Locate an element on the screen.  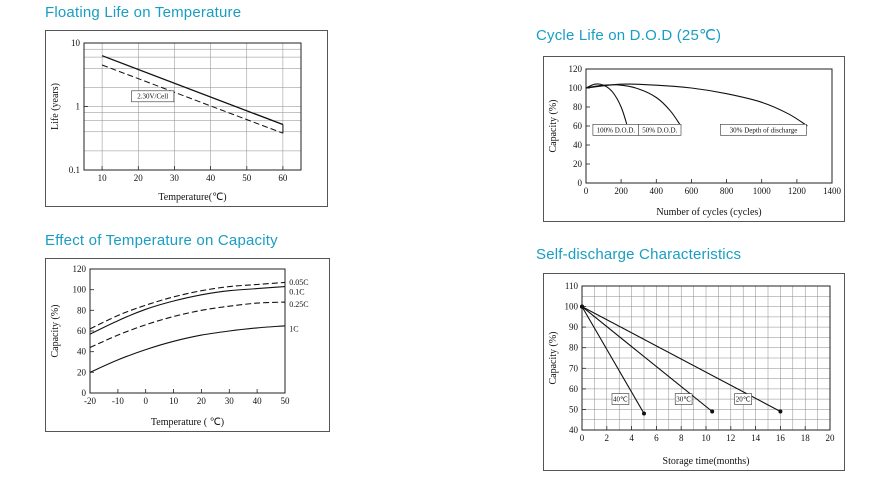
svg-text: 12 is located at coordinates (730, 438).